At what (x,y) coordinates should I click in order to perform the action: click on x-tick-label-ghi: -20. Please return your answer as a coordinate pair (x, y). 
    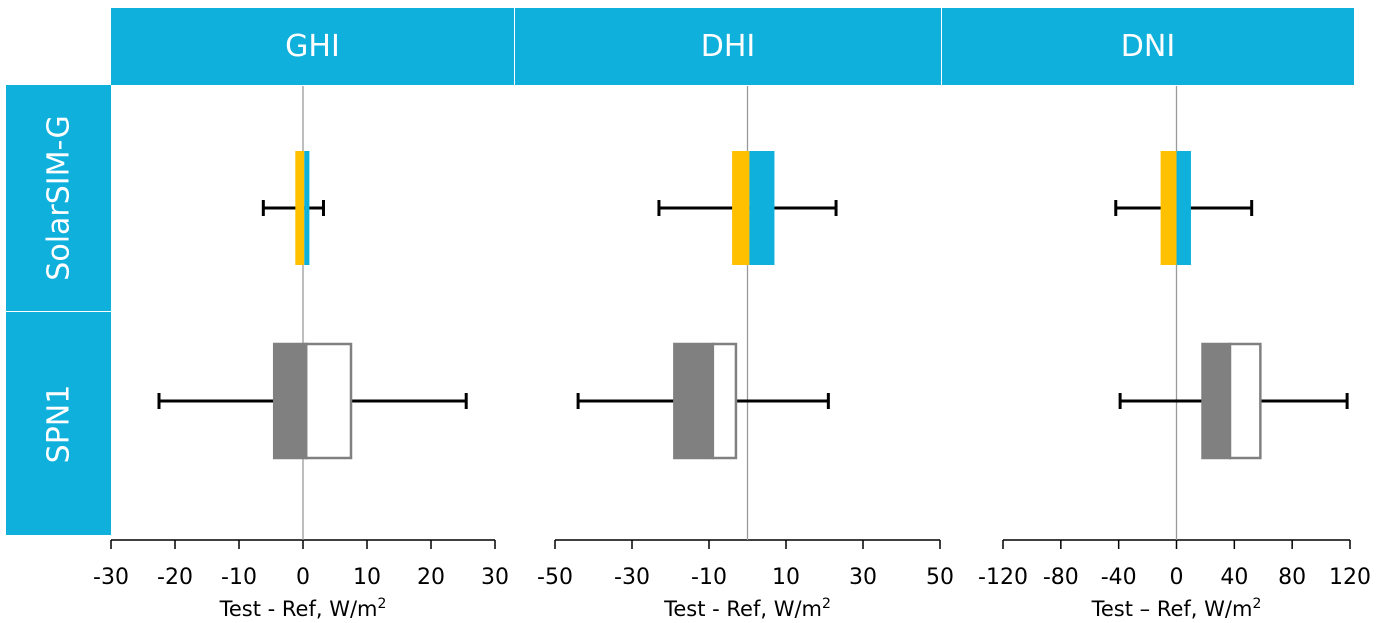
    Looking at the image, I should click on (175, 577).